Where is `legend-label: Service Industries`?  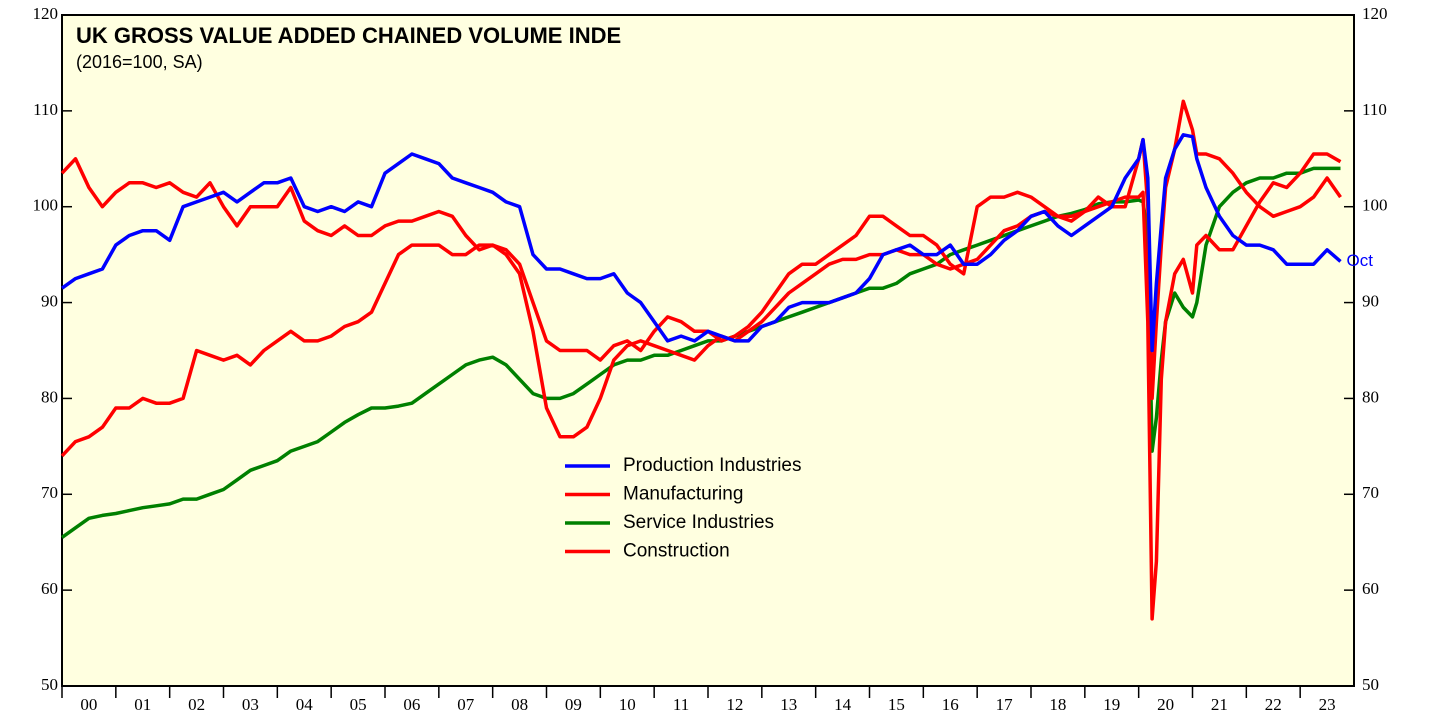
legend-label: Service Industries is located at coordinates (698, 522).